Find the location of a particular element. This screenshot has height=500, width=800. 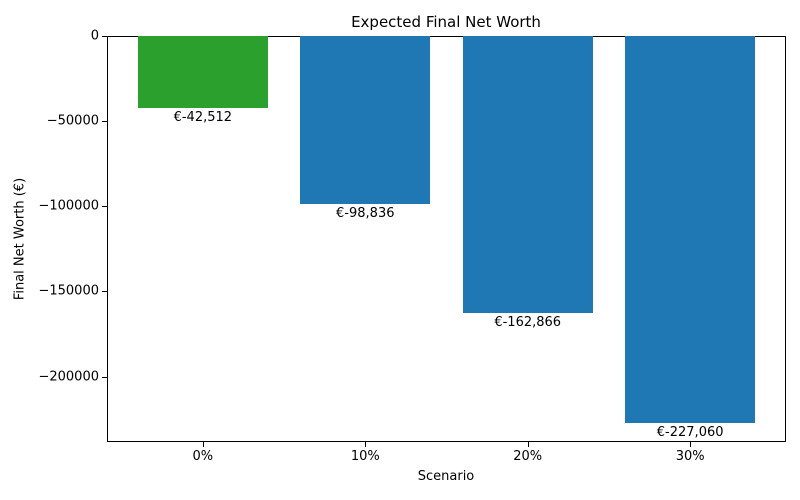

bar-10% is located at coordinates (365, 120).